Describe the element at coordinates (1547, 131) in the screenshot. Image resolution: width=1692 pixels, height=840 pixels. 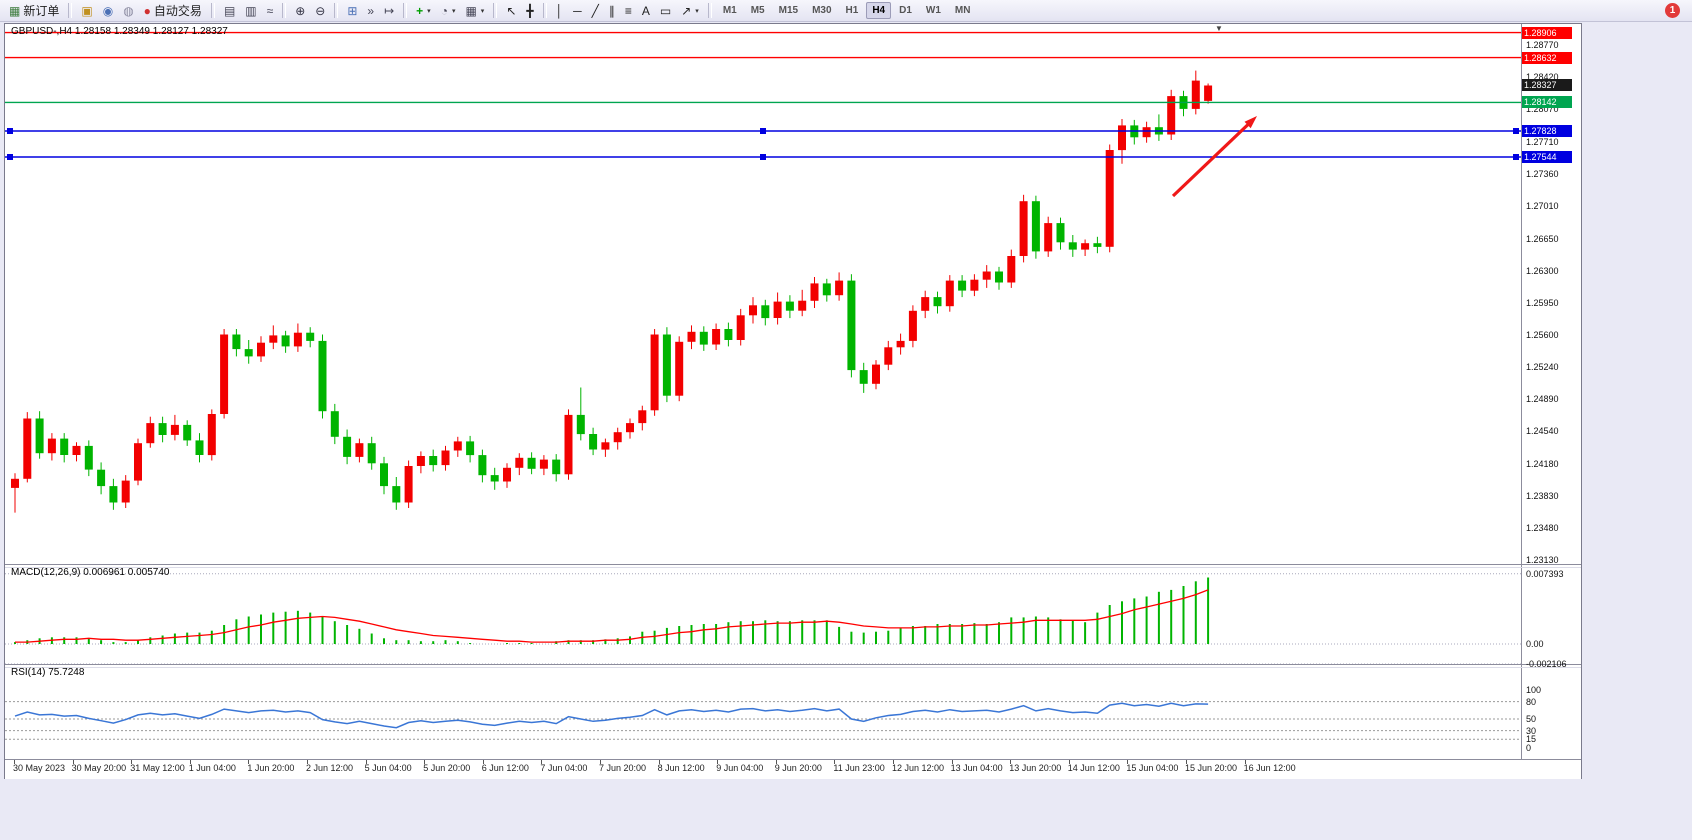
I see `price-label-box: 1.27828` at that location.